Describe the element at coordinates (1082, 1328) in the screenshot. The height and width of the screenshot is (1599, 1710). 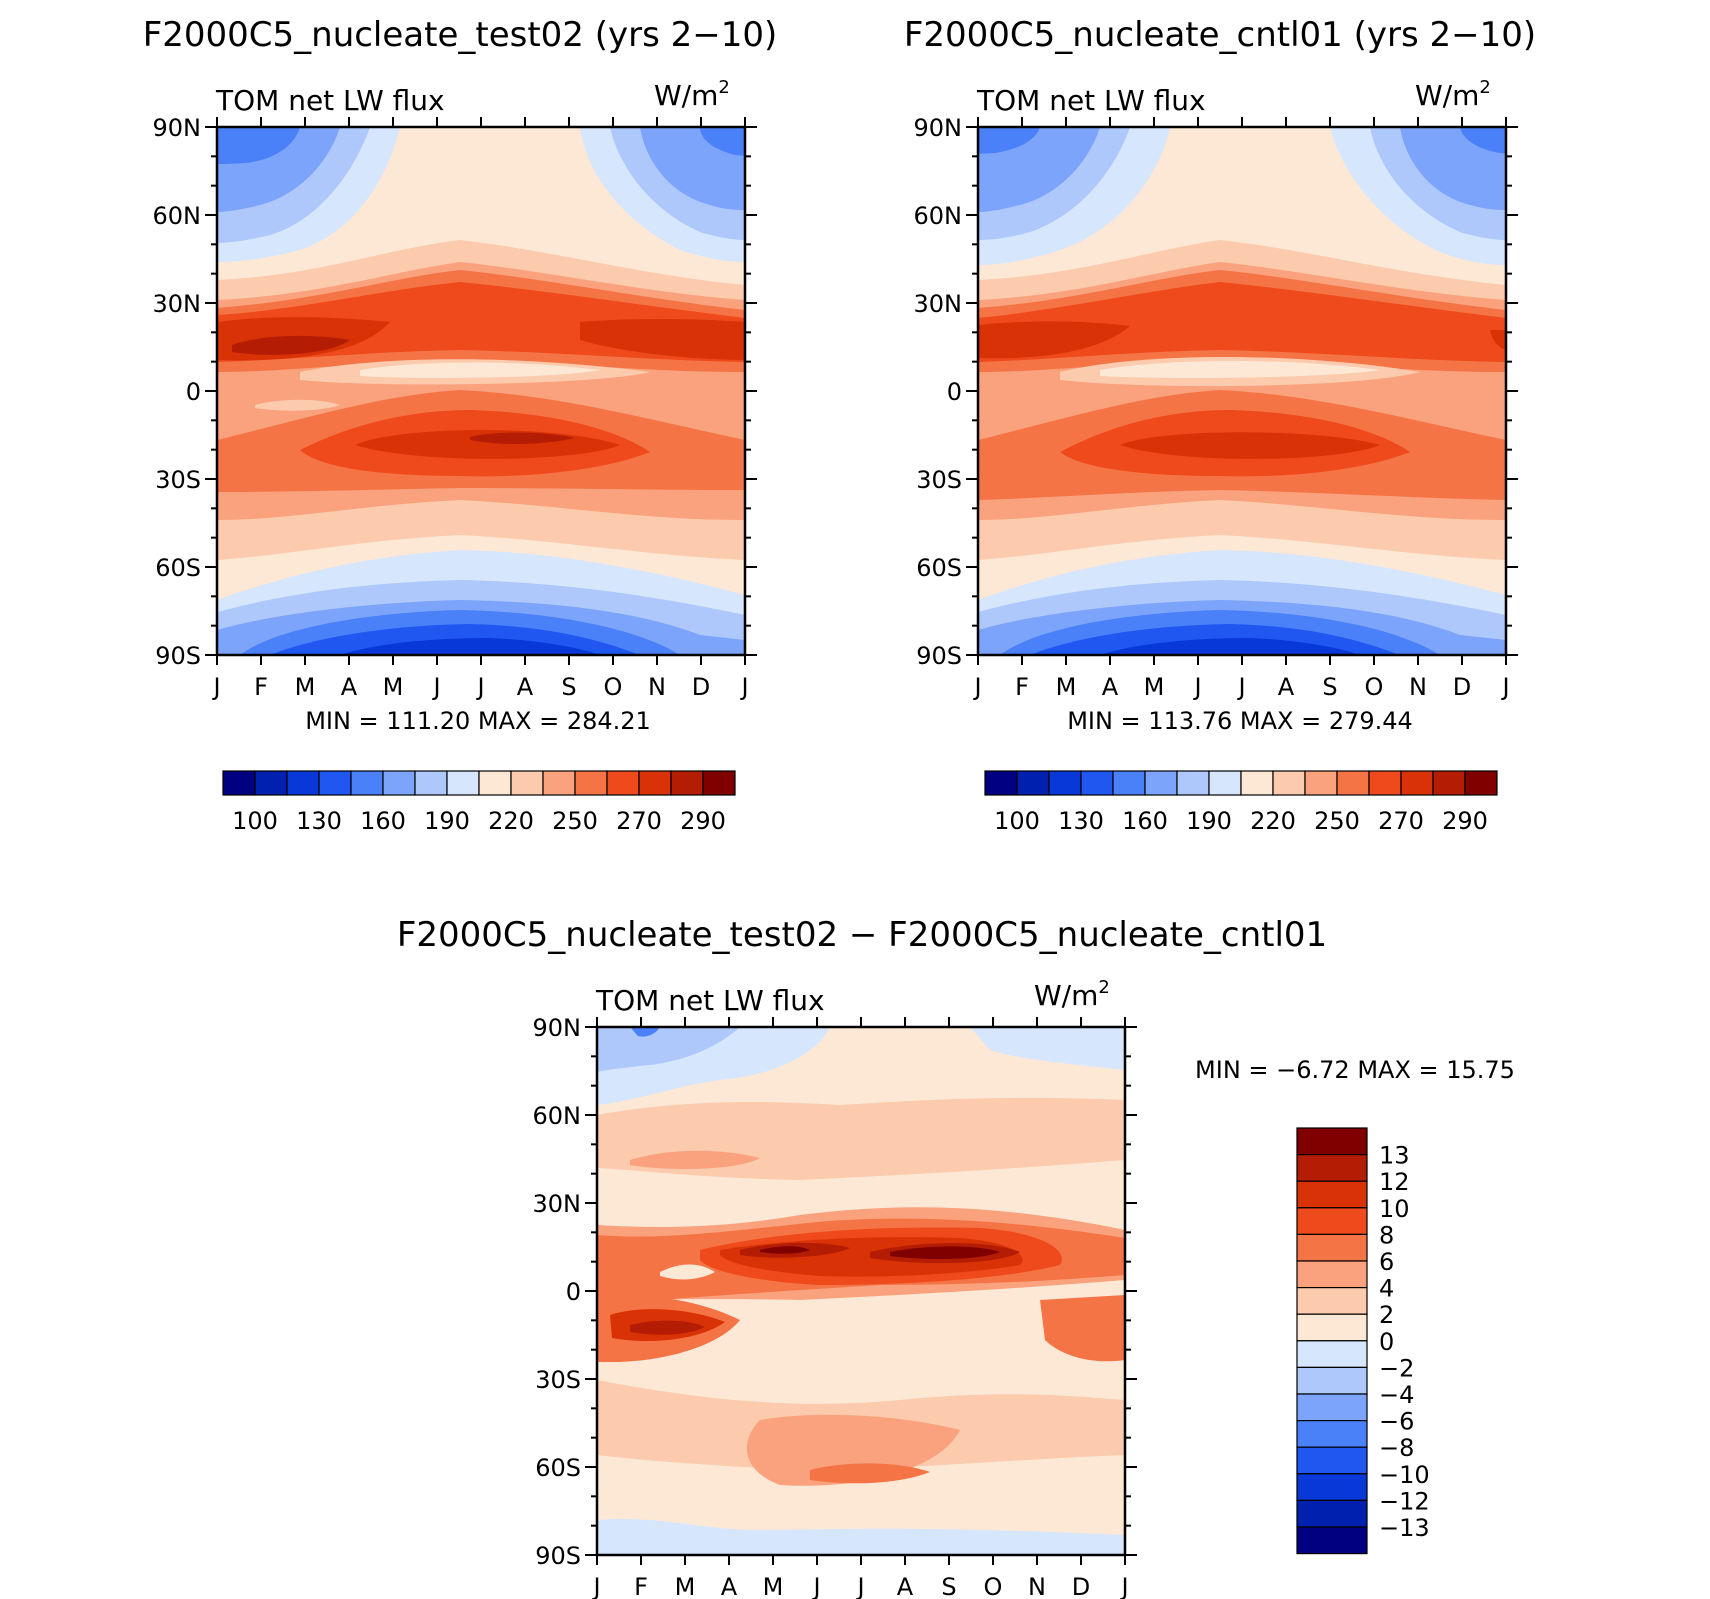
I see `band-diff-6-se` at that location.